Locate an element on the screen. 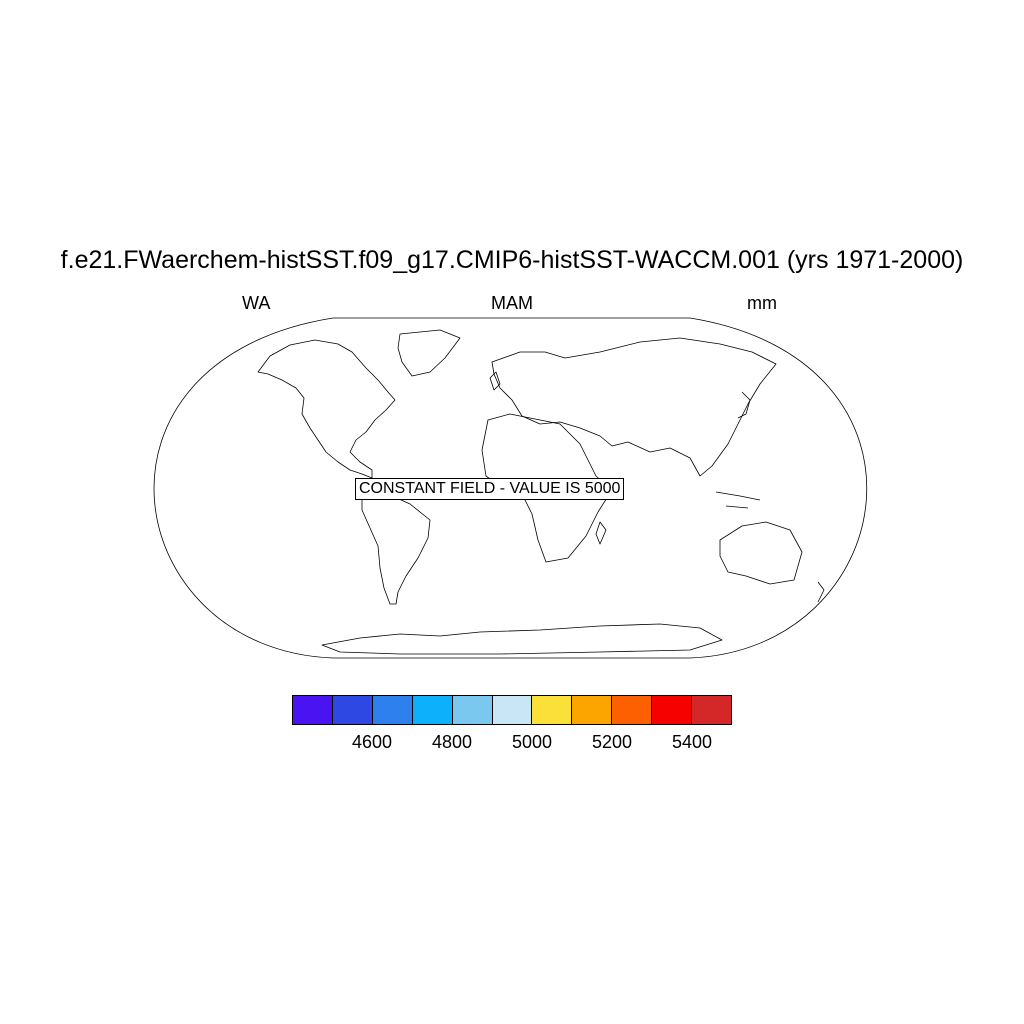 This screenshot has height=1024, width=1024. colorbar-tick-label: 4600 is located at coordinates (372, 742).